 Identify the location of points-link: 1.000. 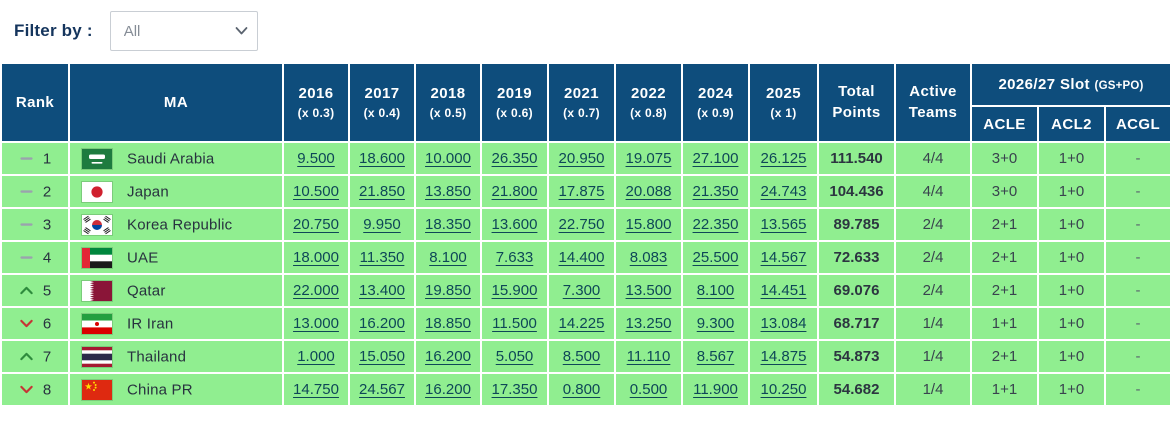
(316, 356).